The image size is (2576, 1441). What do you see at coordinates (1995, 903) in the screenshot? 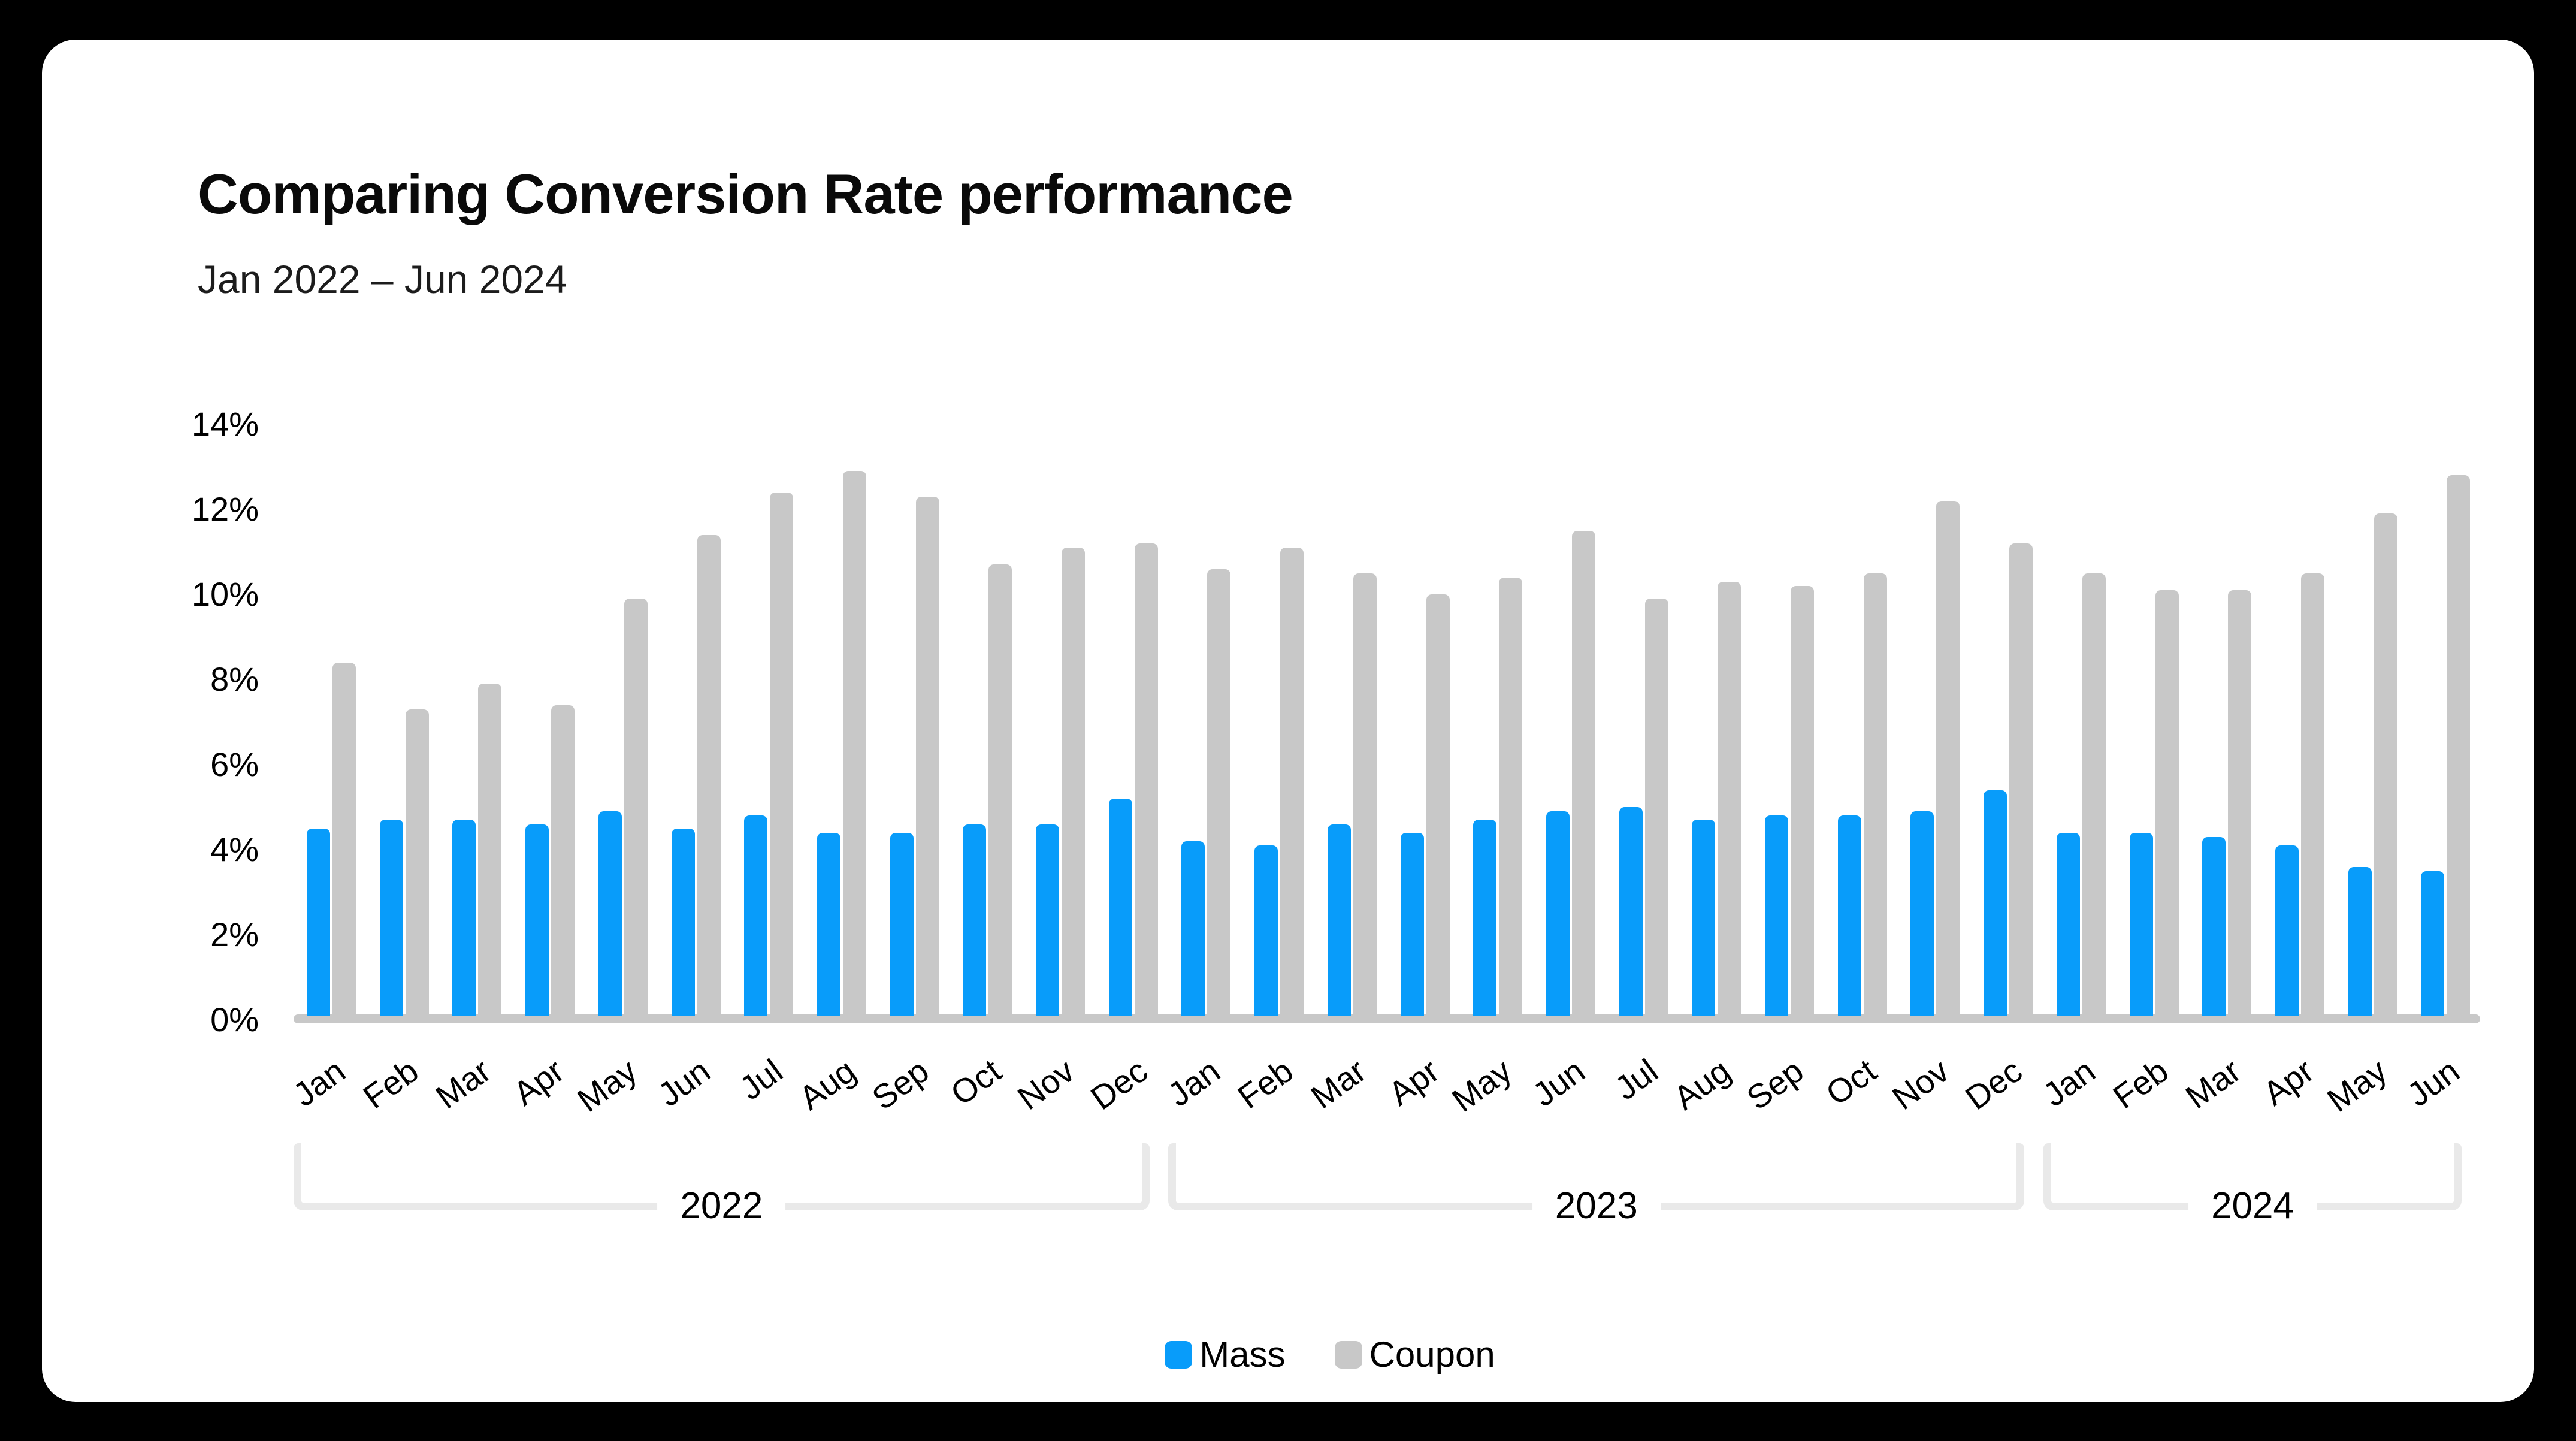
I see `bar-mass-2023-Dec` at bounding box center [1995, 903].